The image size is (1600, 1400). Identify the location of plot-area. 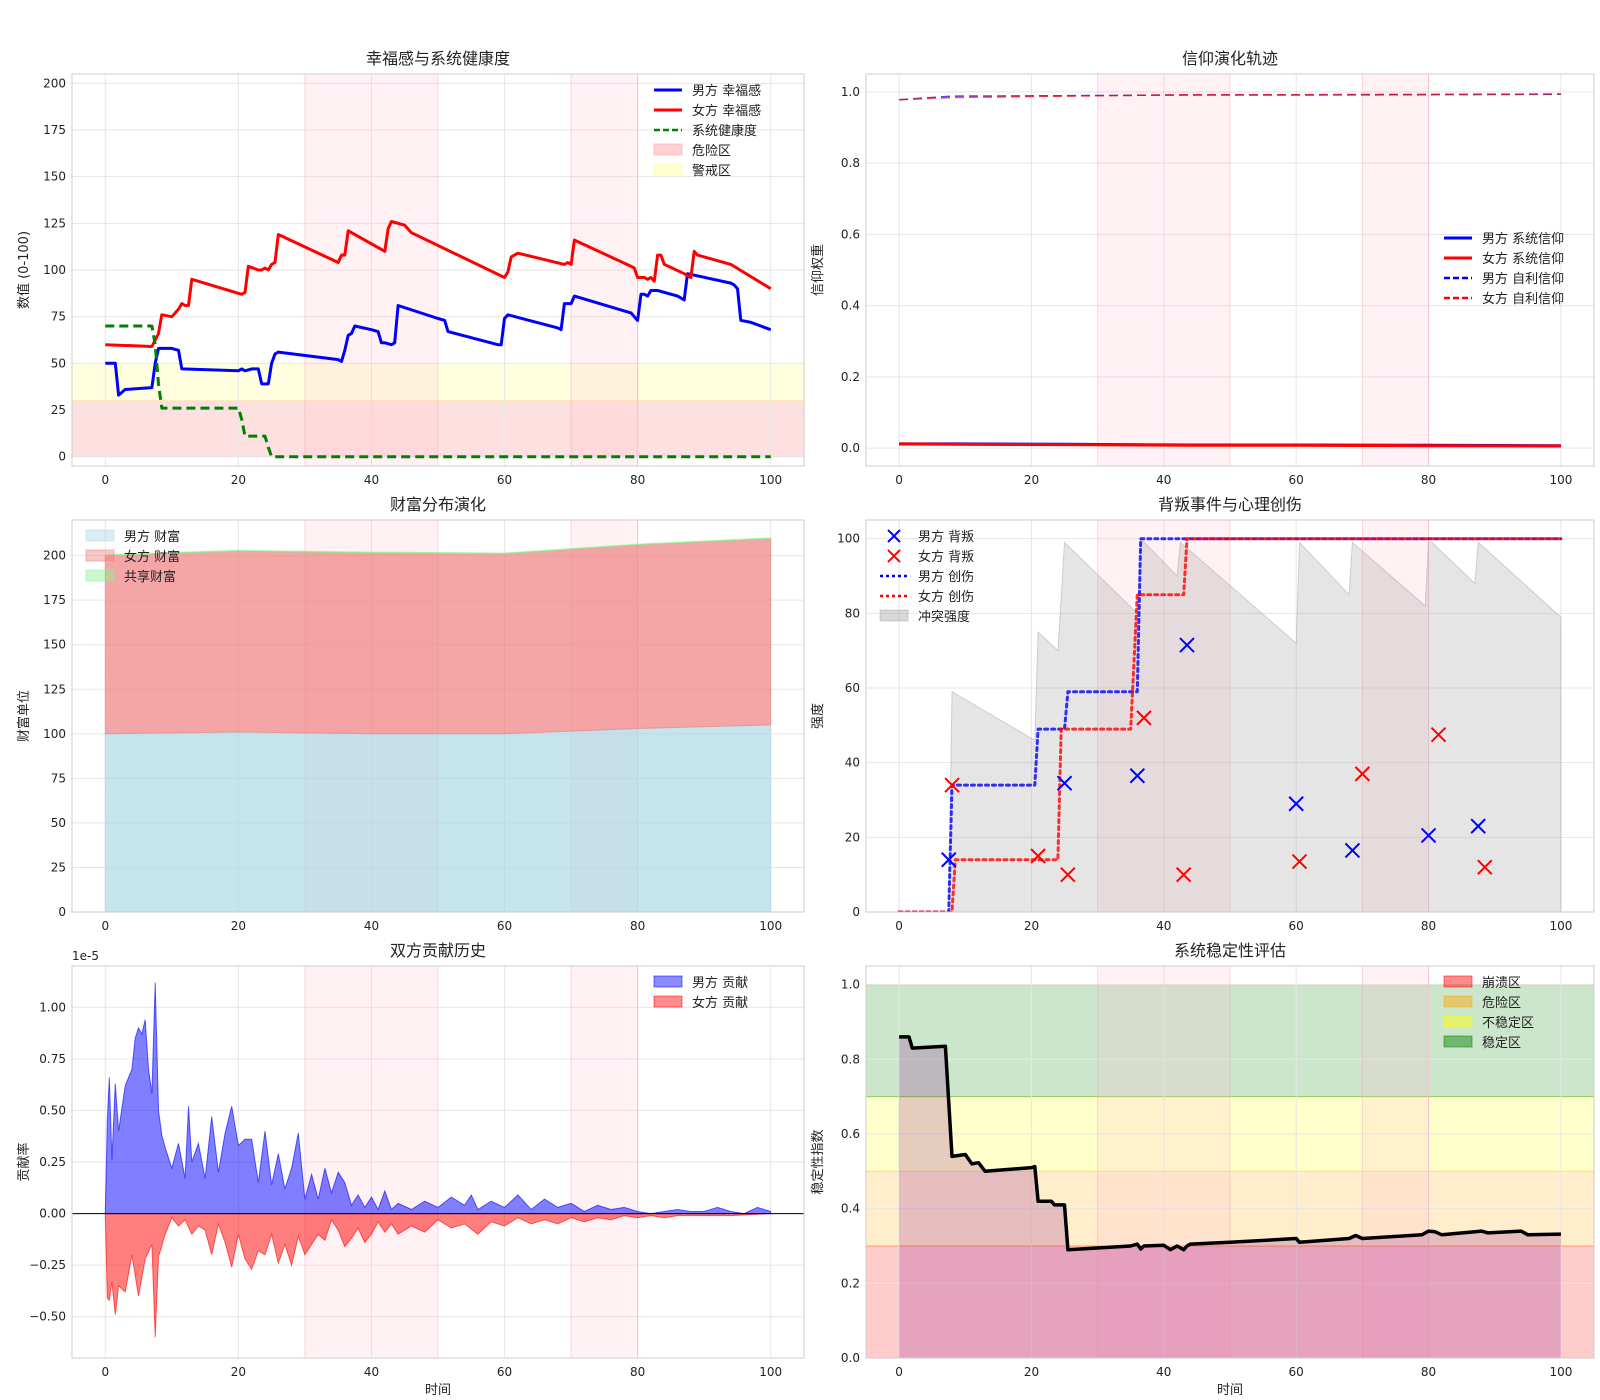
(1230, 270).